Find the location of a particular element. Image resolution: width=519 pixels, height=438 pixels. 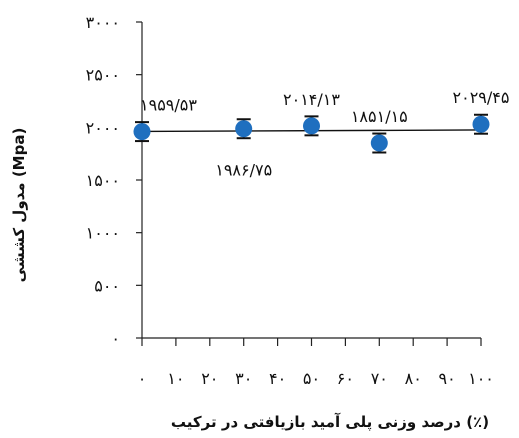

data-label-50: ۲۰۱۴/۱۳ is located at coordinates (311, 99).